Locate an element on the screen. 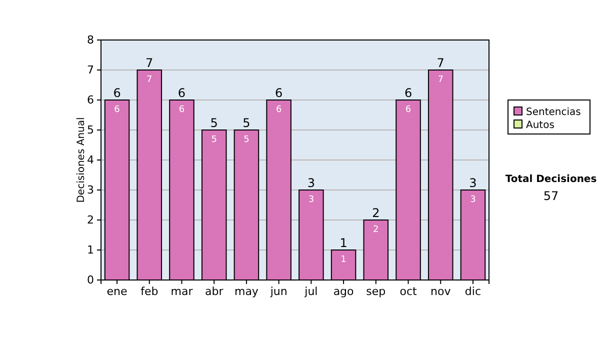  x-tick-label: jun is located at coordinates (278, 291).